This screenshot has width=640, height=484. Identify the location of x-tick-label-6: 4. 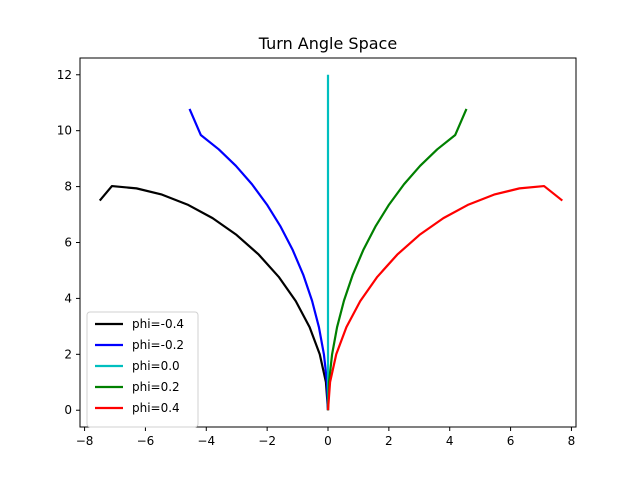
(450, 441).